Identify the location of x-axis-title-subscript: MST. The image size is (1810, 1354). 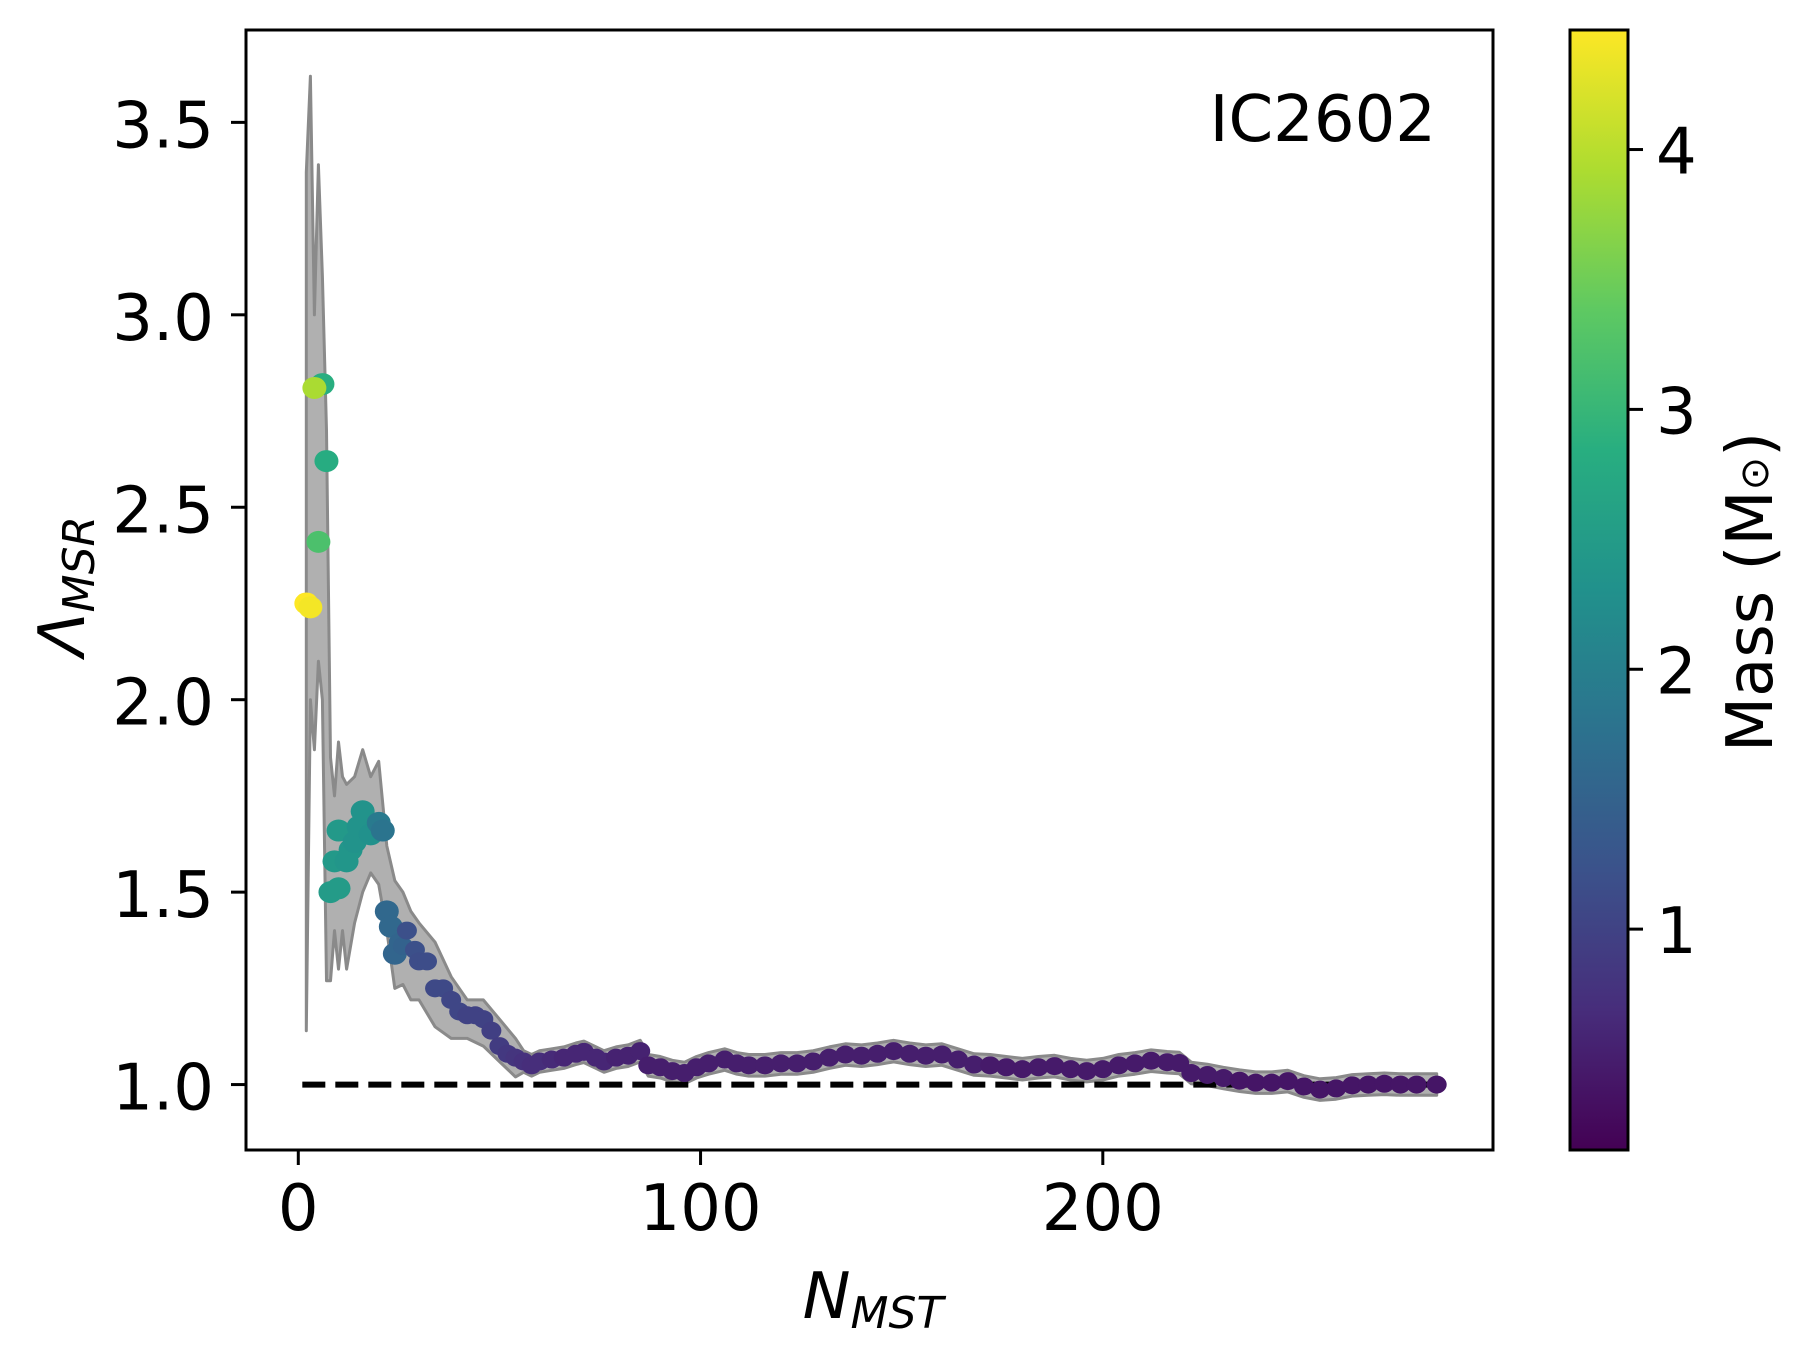
(899, 1313).